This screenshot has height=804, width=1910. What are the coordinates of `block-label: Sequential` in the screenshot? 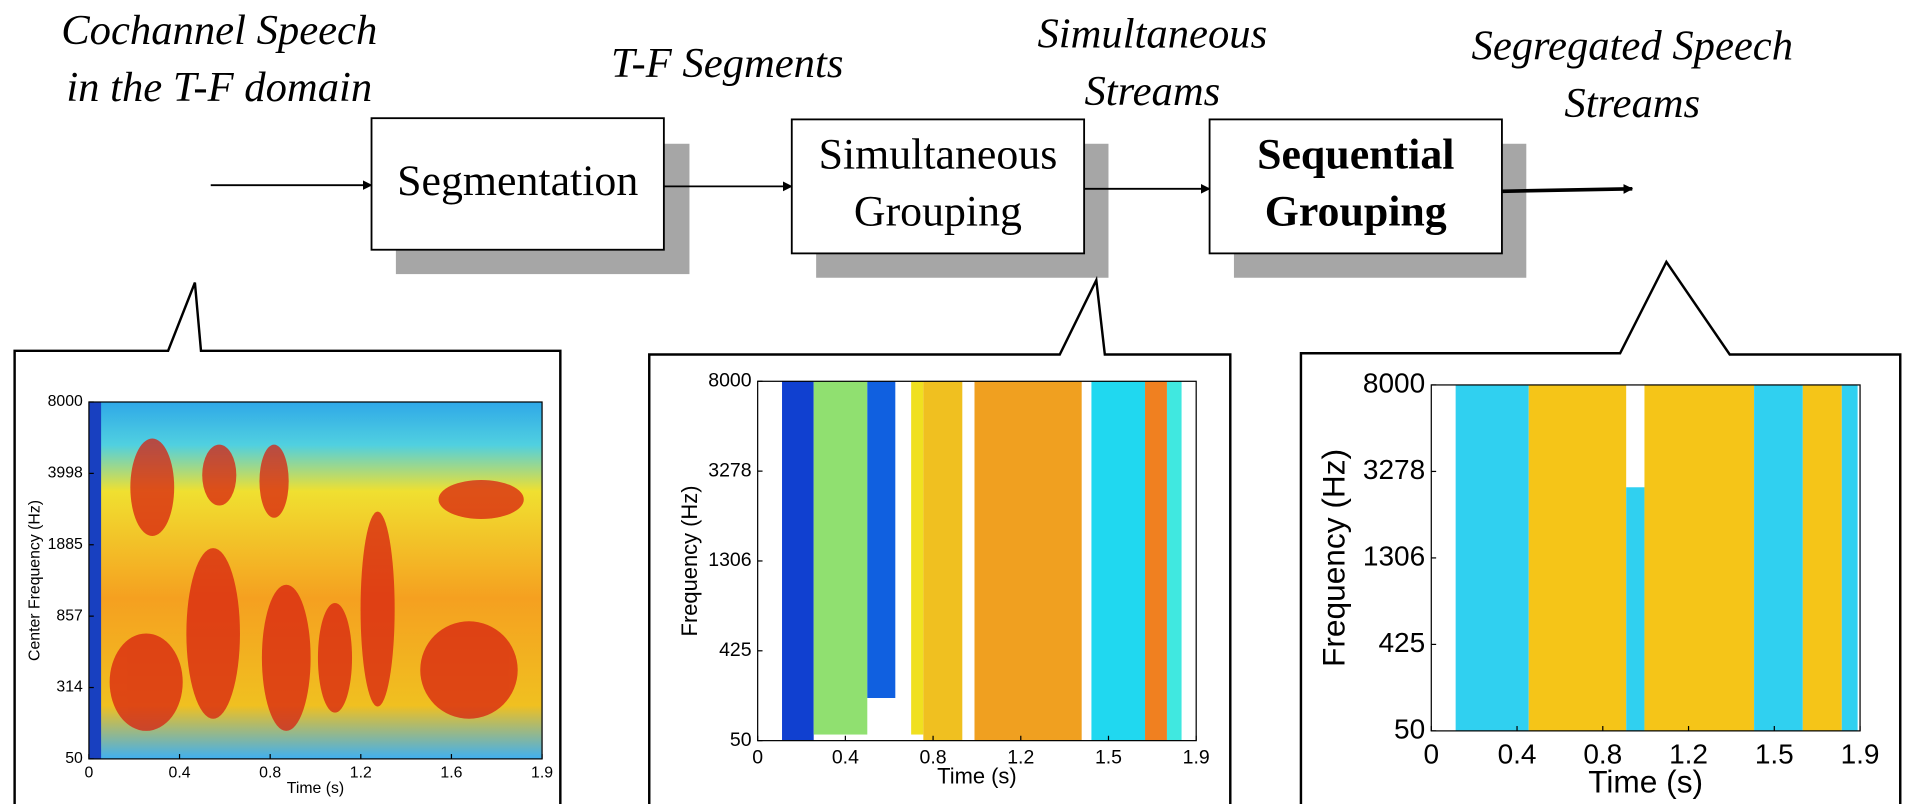 It's located at (1355, 154).